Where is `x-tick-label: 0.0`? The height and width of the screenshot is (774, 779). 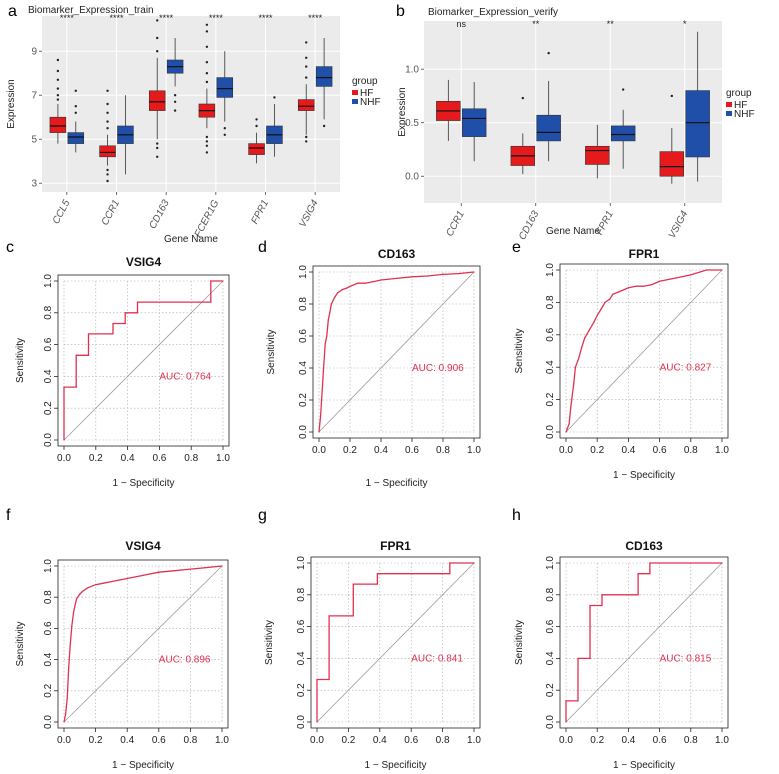
x-tick-label: 0.0 is located at coordinates (319, 450).